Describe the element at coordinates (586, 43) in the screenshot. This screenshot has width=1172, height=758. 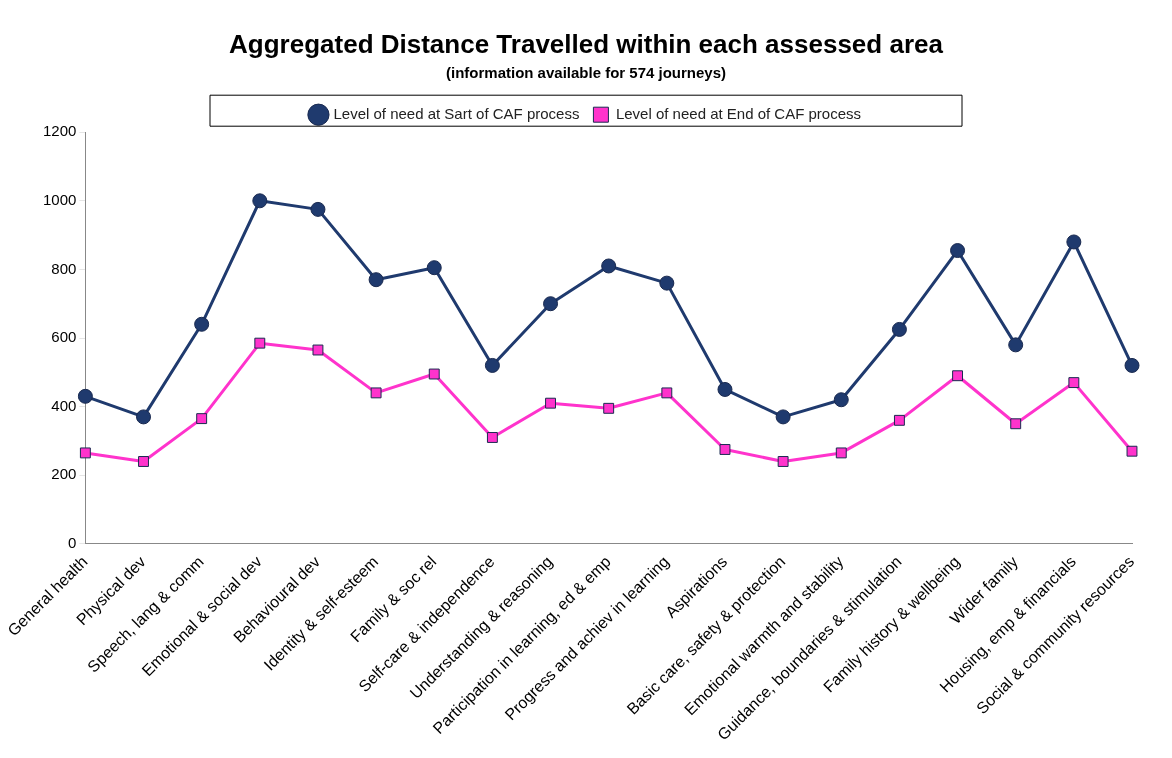
I see `chart-title: Aggregated Distance Travelled within each assessed area` at that location.